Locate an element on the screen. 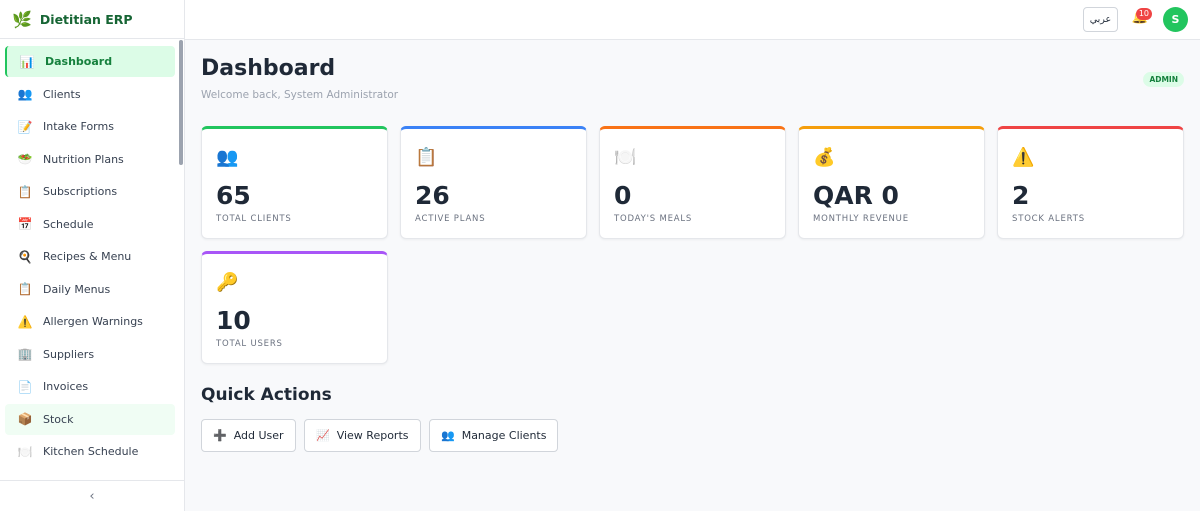 The height and width of the screenshot is (511, 1200). stat-value: 0 is located at coordinates (623, 195).